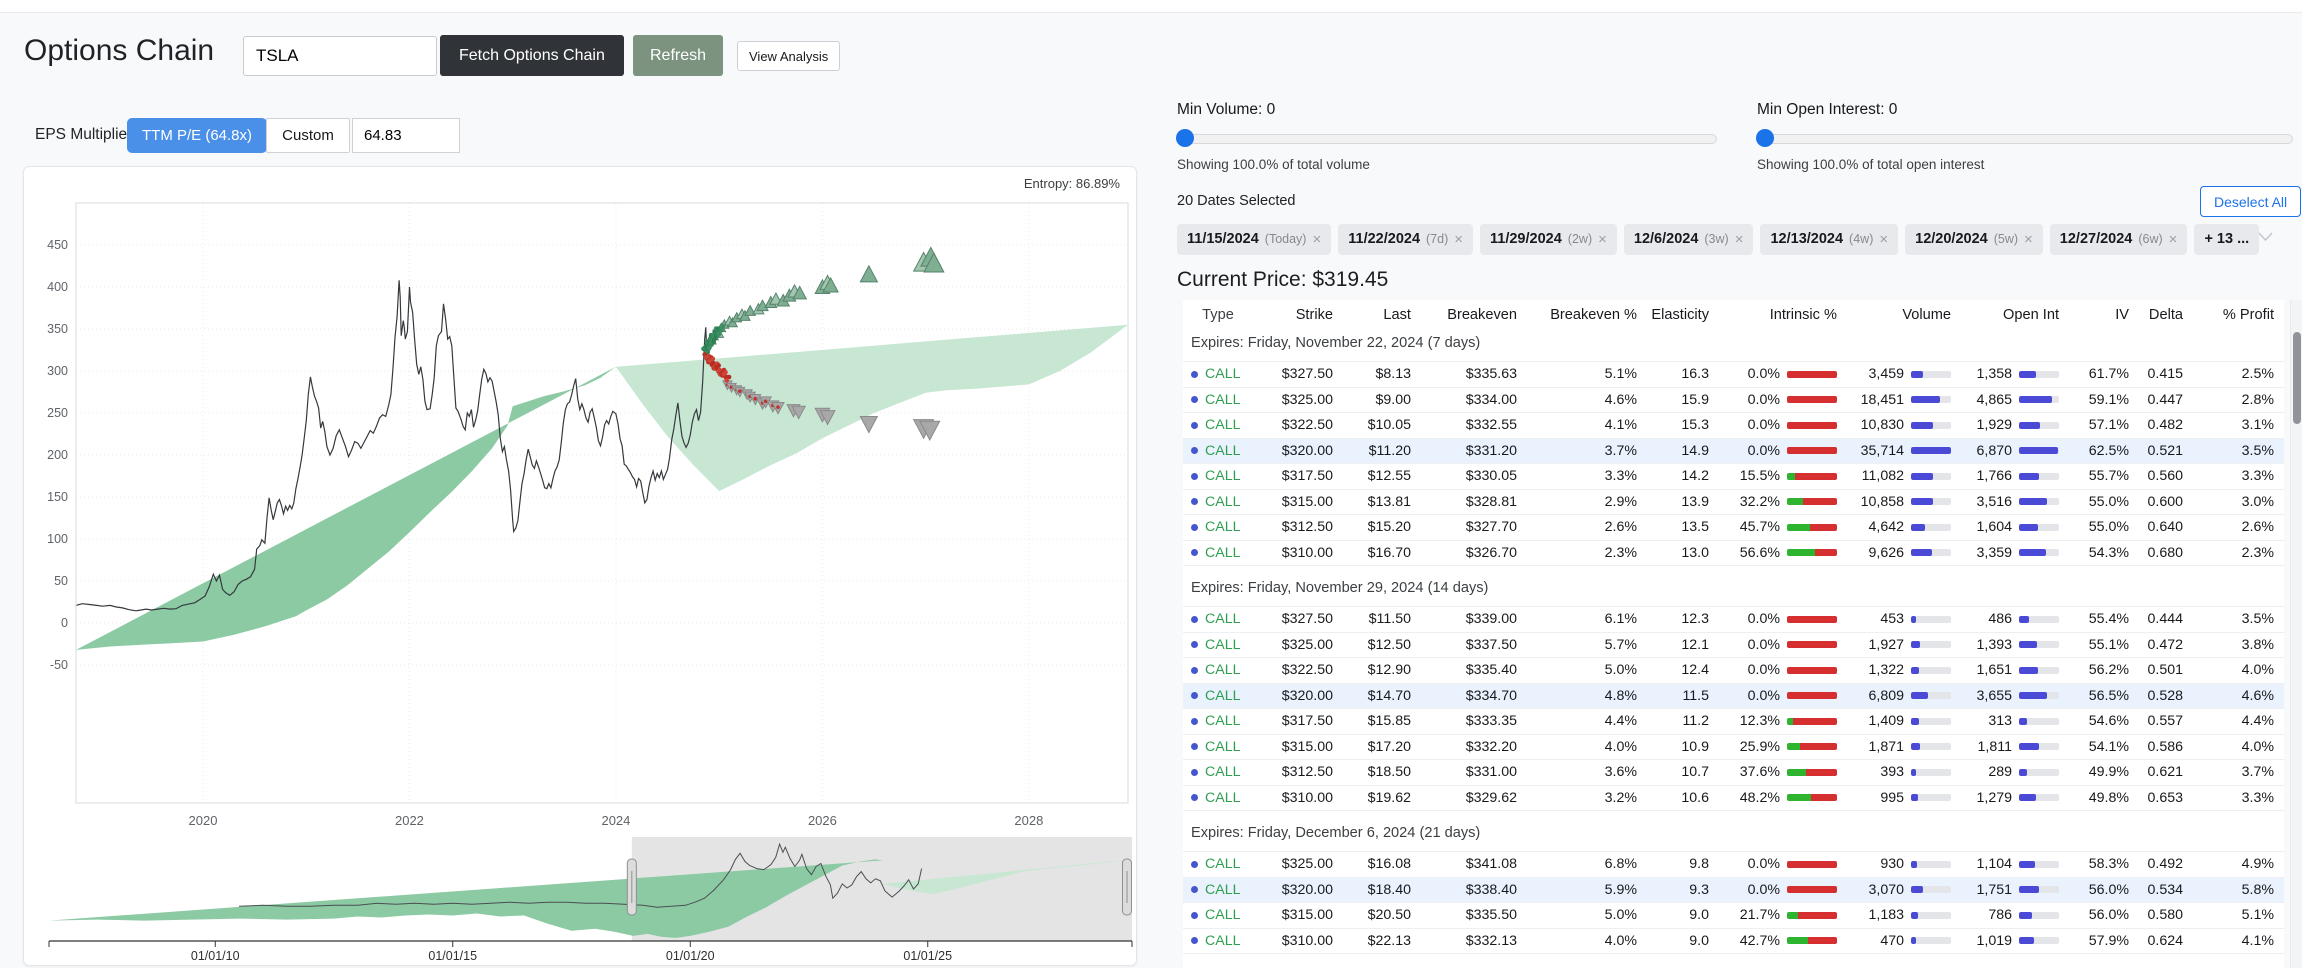  What do you see at coordinates (2096, 239) in the screenshot?
I see `chip-date: 12/27/2024` at bounding box center [2096, 239].